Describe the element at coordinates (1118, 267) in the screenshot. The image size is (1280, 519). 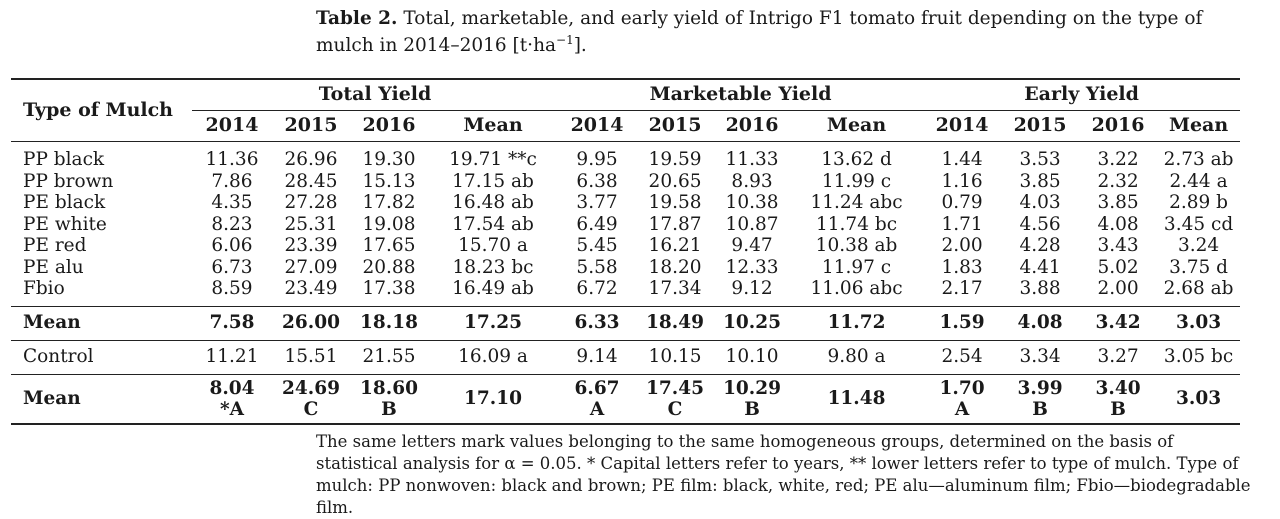
I see `table-cell: 5.02` at that location.